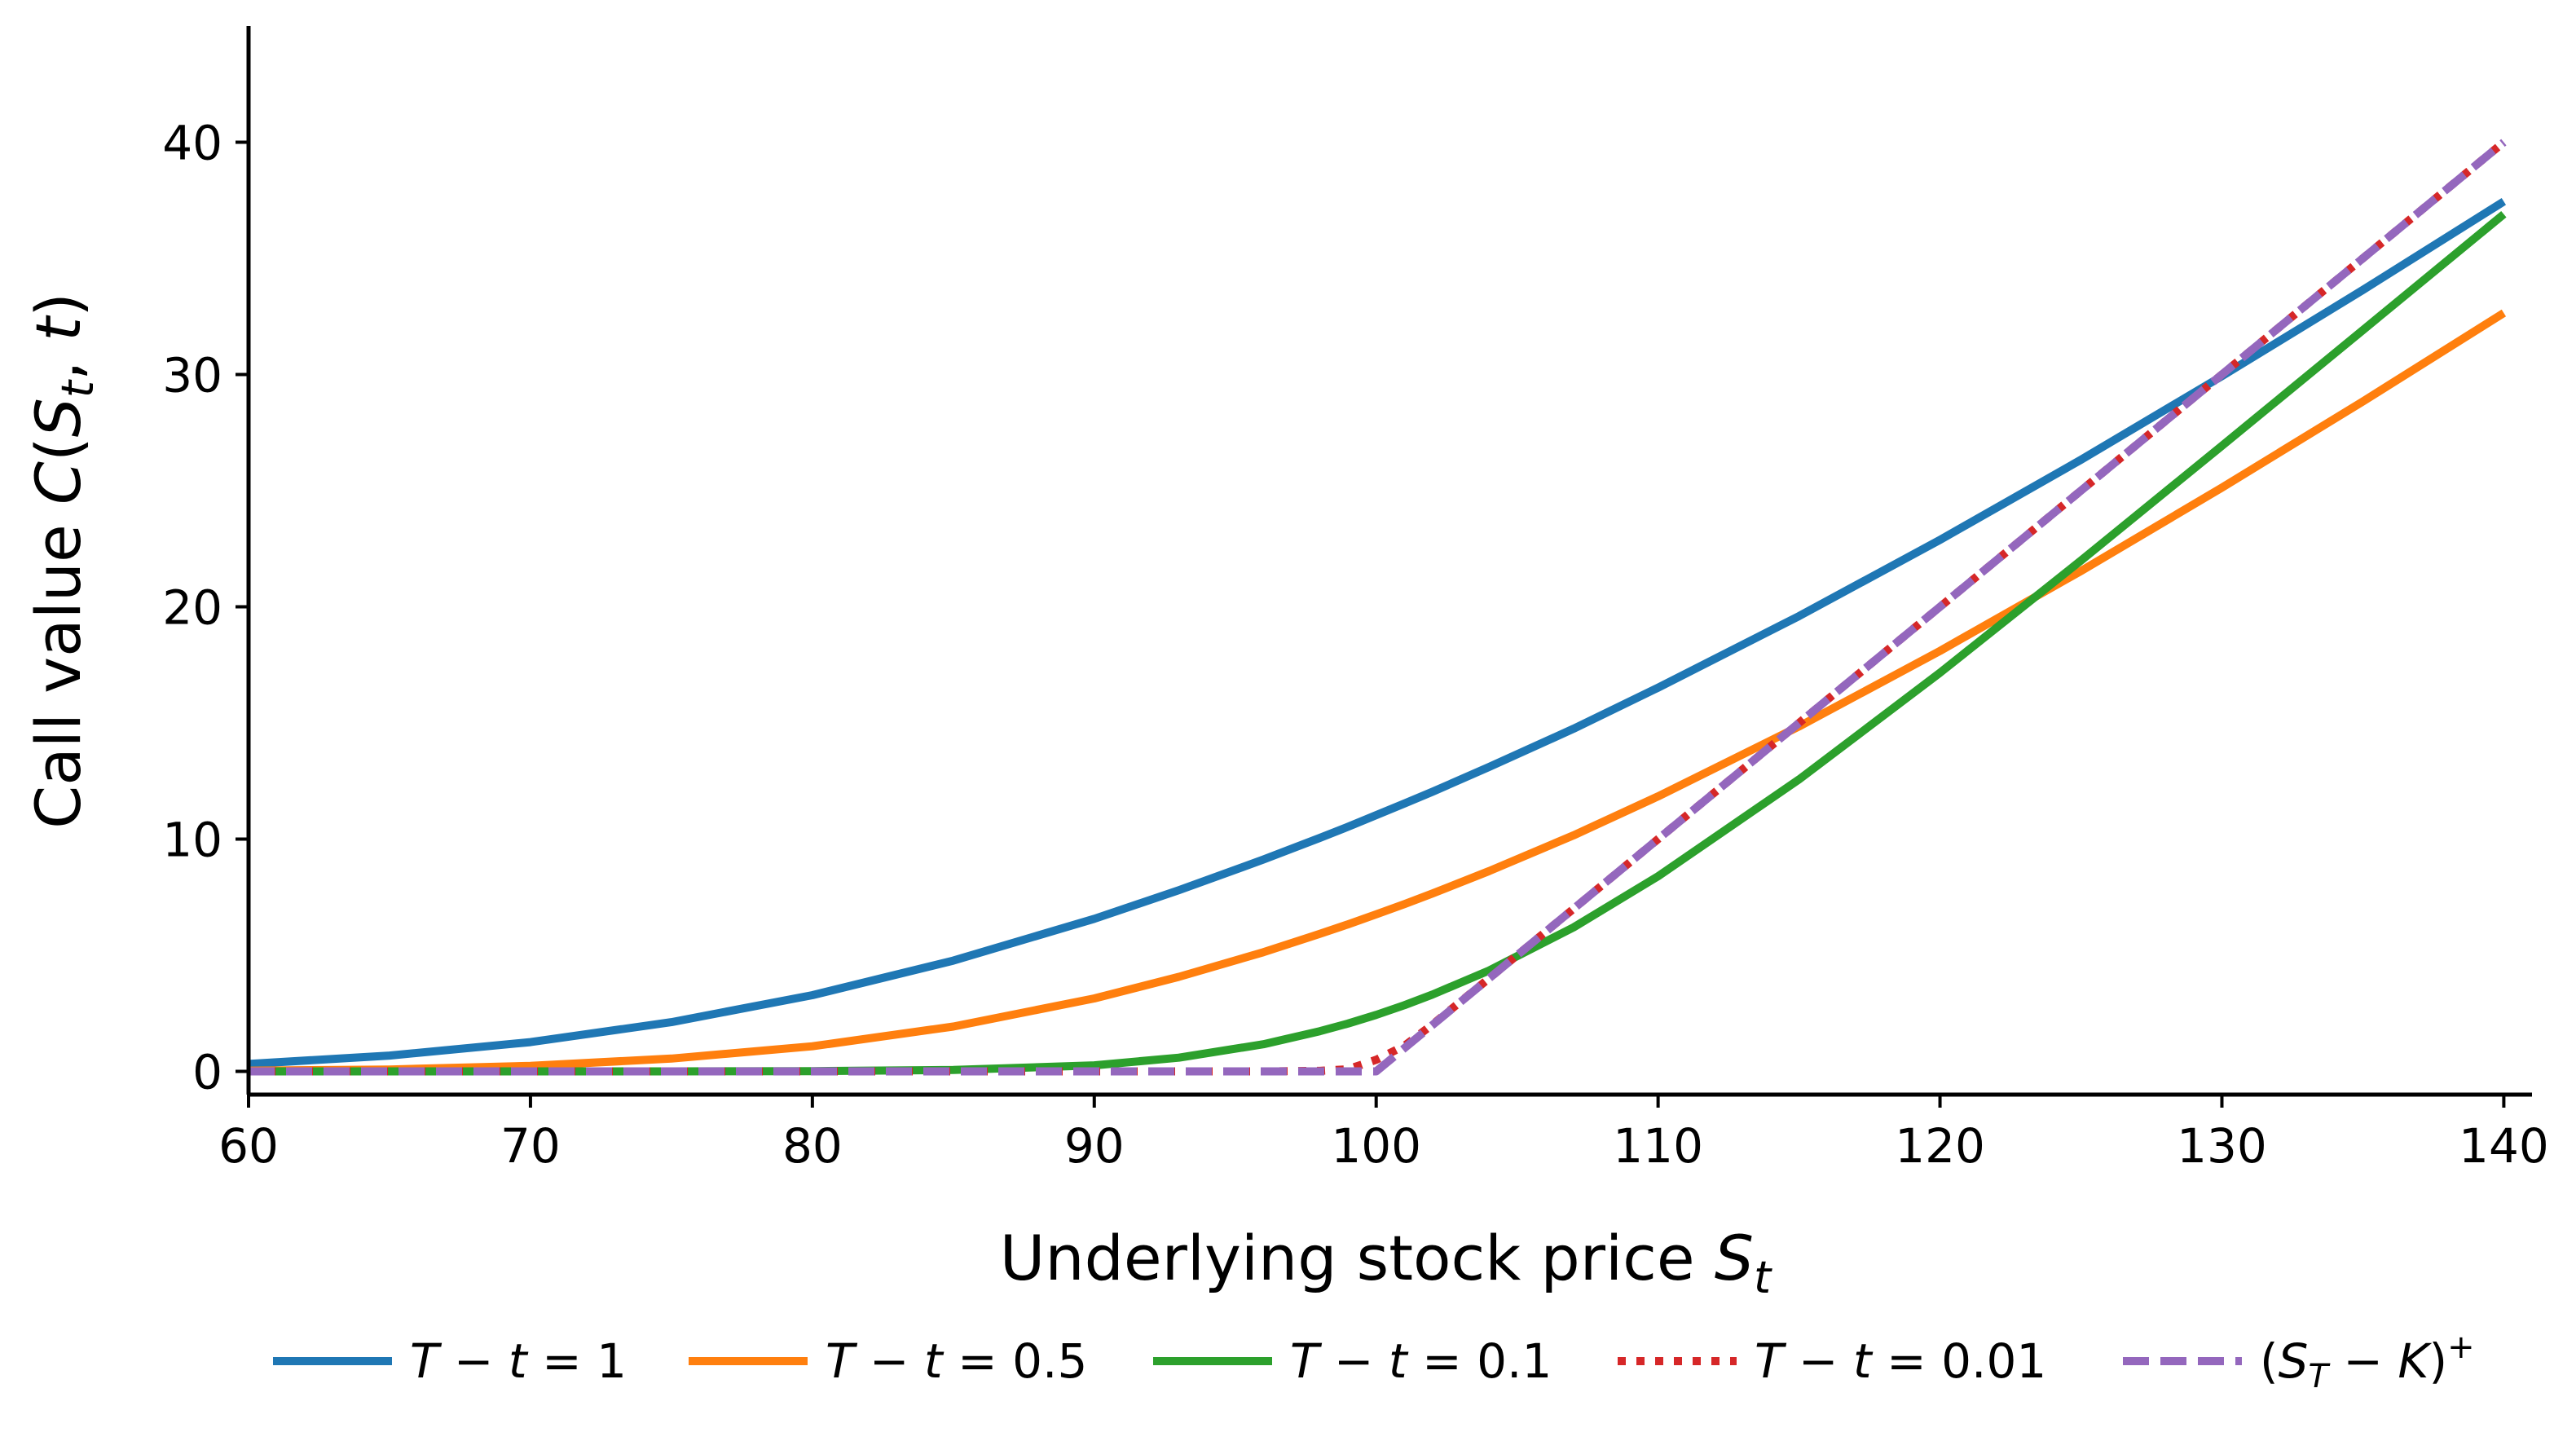 This screenshot has width=2576, height=1441. Describe the element at coordinates (2504, 1146) in the screenshot. I see `x-tick-label: 140` at that location.